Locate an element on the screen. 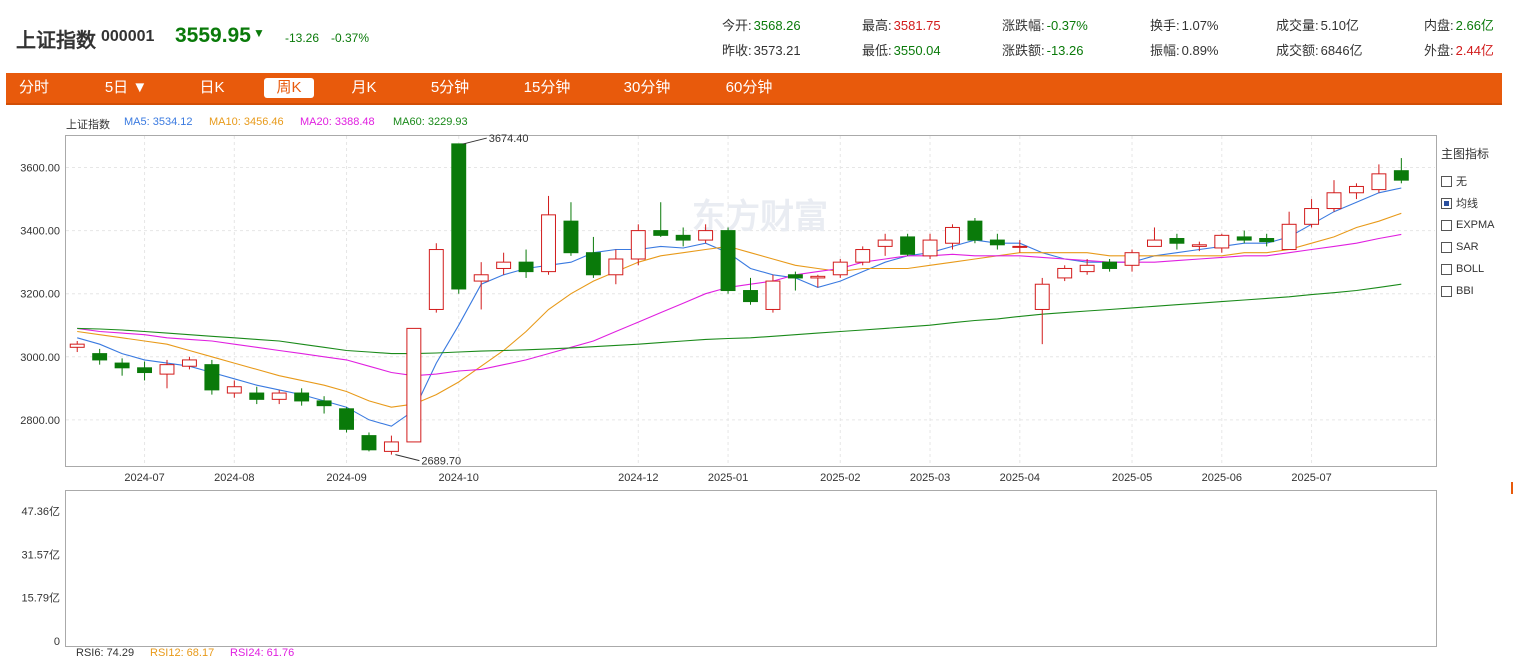  stat-item: 成交额: 6846亿 is located at coordinates (1319, 49).